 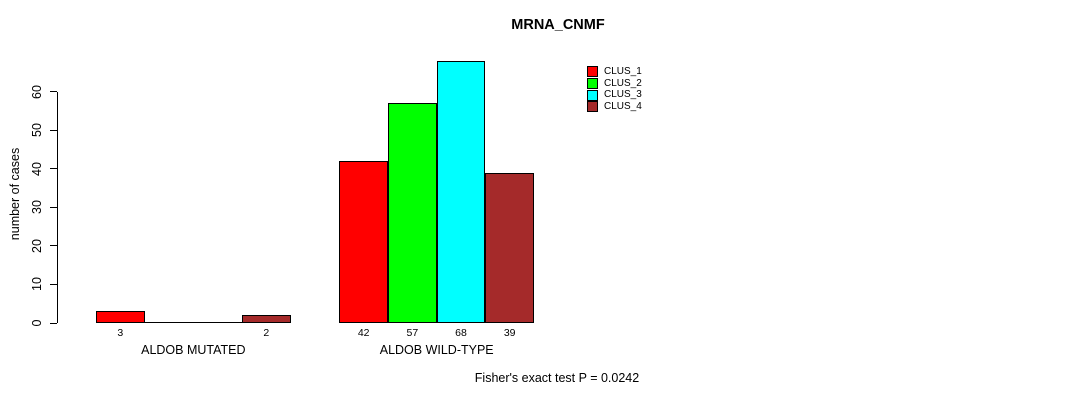 What do you see at coordinates (623, 106) in the screenshot?
I see `legend-label: CLUS_4` at bounding box center [623, 106].